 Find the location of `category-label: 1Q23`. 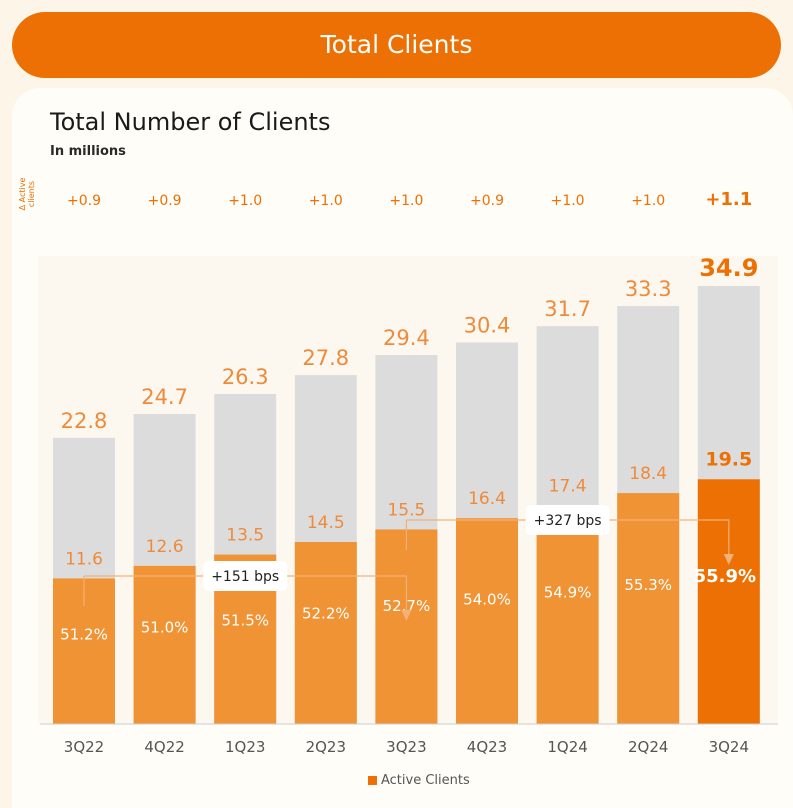

category-label: 1Q23 is located at coordinates (245, 747).